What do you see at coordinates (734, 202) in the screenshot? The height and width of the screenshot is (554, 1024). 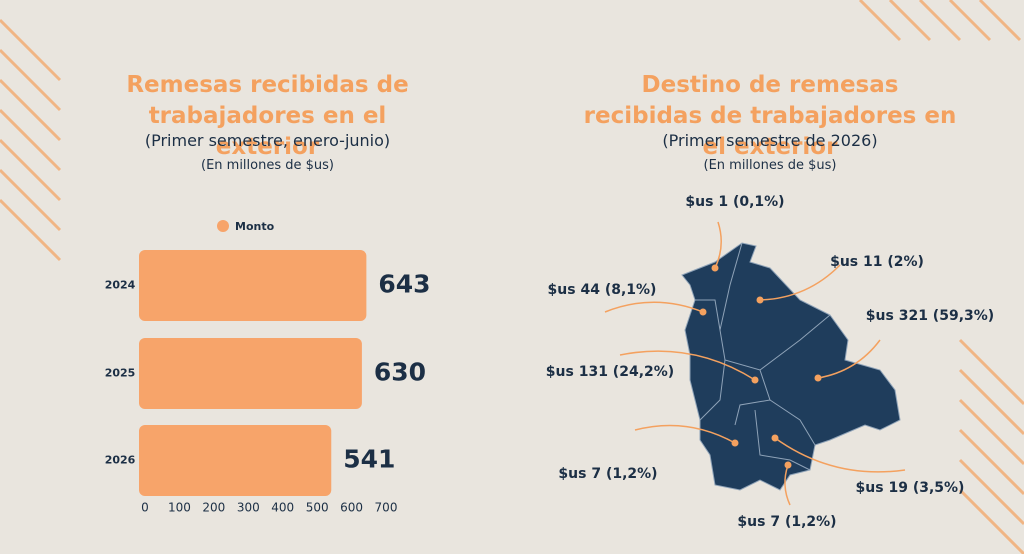 I see `map-label: $us 1 (0,1%)` at bounding box center [734, 202].